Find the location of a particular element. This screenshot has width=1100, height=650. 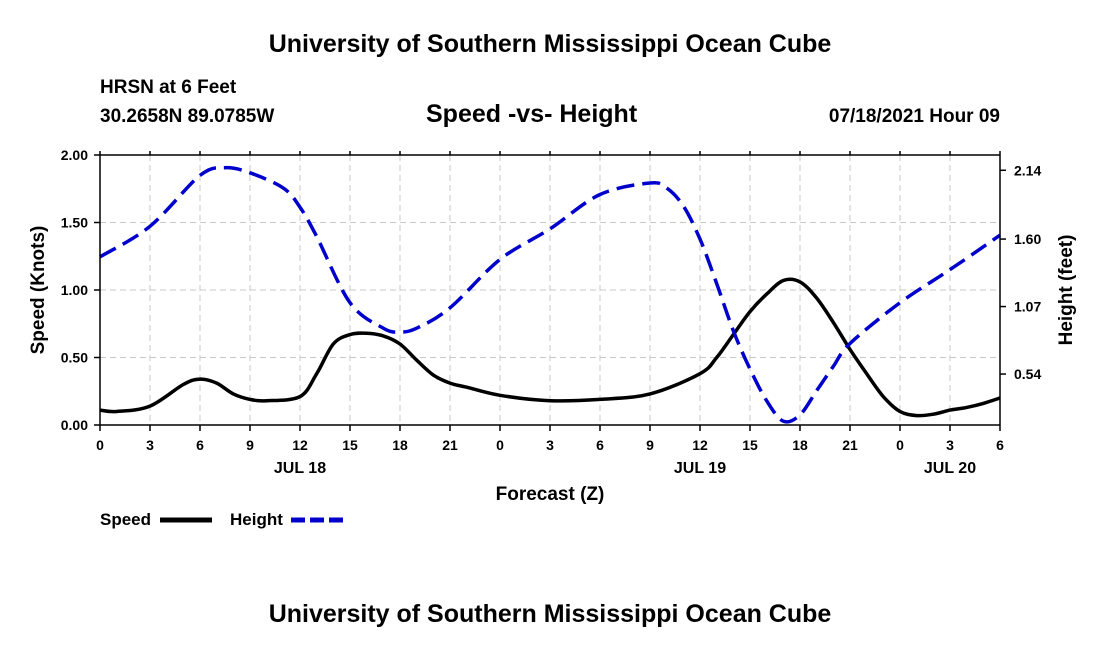

station-coordinates: 30.2658N 89.0785W is located at coordinates (187, 116).